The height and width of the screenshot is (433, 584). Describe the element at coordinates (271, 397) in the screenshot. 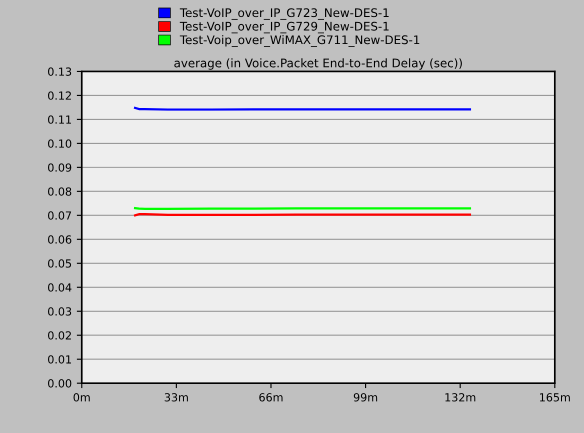

I see `x-tick-label: 66m` at that location.